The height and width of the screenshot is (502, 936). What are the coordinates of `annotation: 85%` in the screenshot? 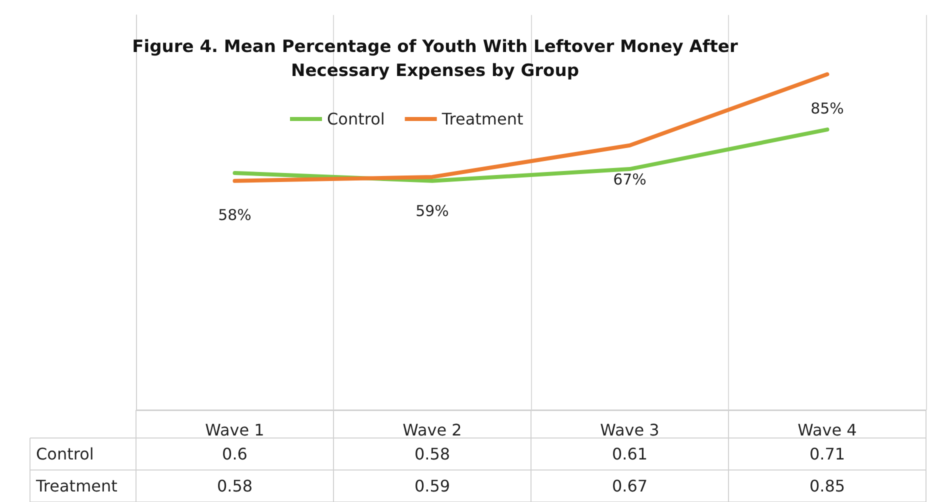 It's located at (827, 108).